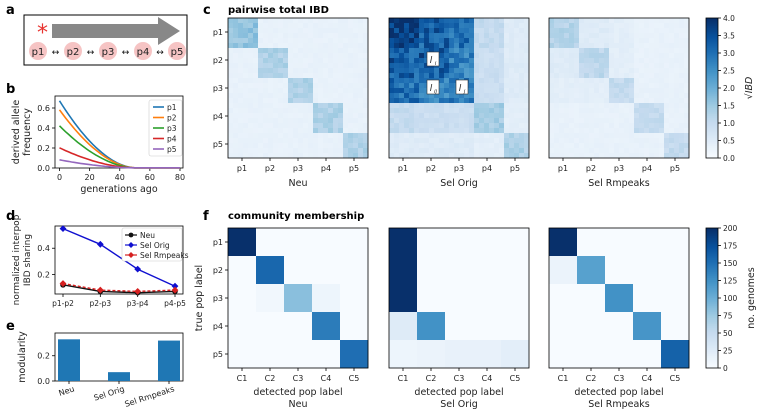  I want to click on pop-blob, so click(38, 51).